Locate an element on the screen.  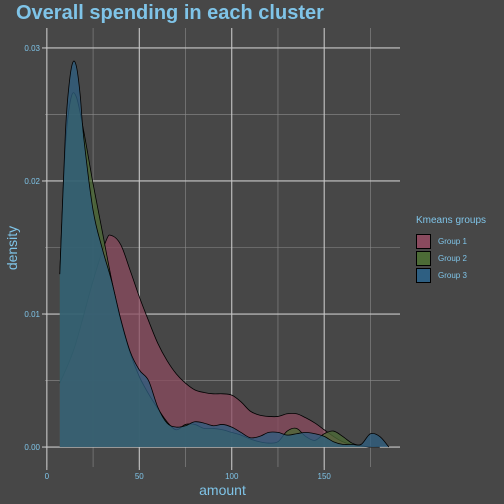
legend-label-group-3: Group 3 is located at coordinates (452, 275).